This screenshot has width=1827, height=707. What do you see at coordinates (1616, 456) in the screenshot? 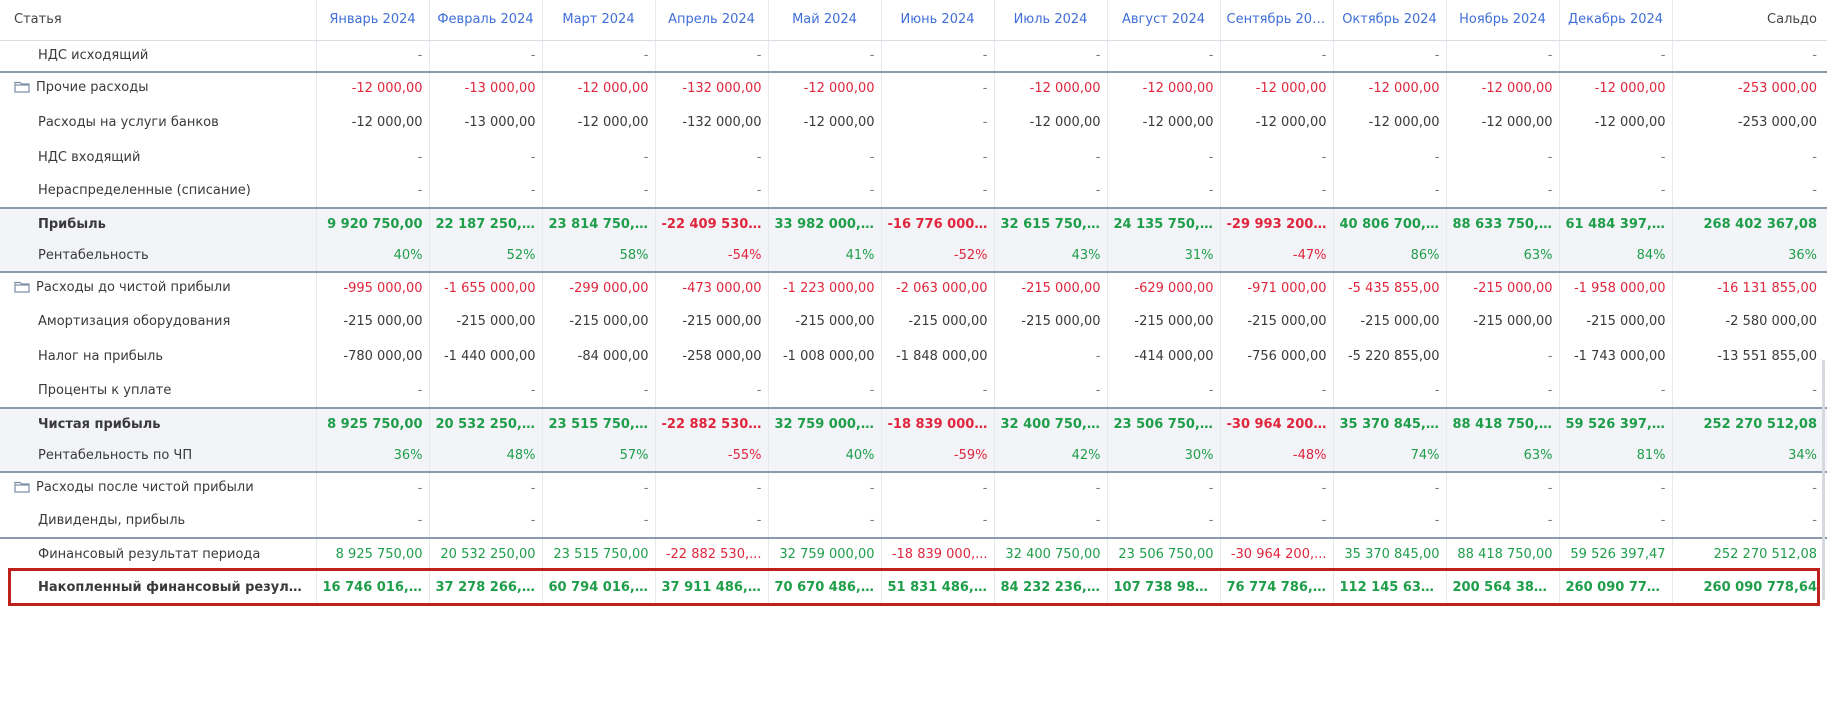
I see `value-cell: 81%` at bounding box center [1616, 456].